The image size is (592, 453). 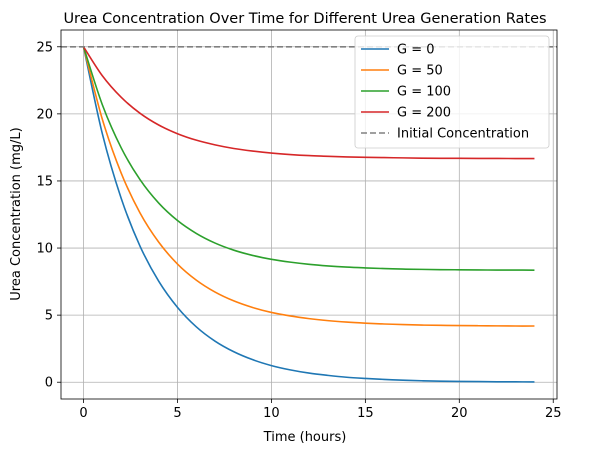 What do you see at coordinates (49, 383) in the screenshot?
I see `y-tick-label: 0` at bounding box center [49, 383].